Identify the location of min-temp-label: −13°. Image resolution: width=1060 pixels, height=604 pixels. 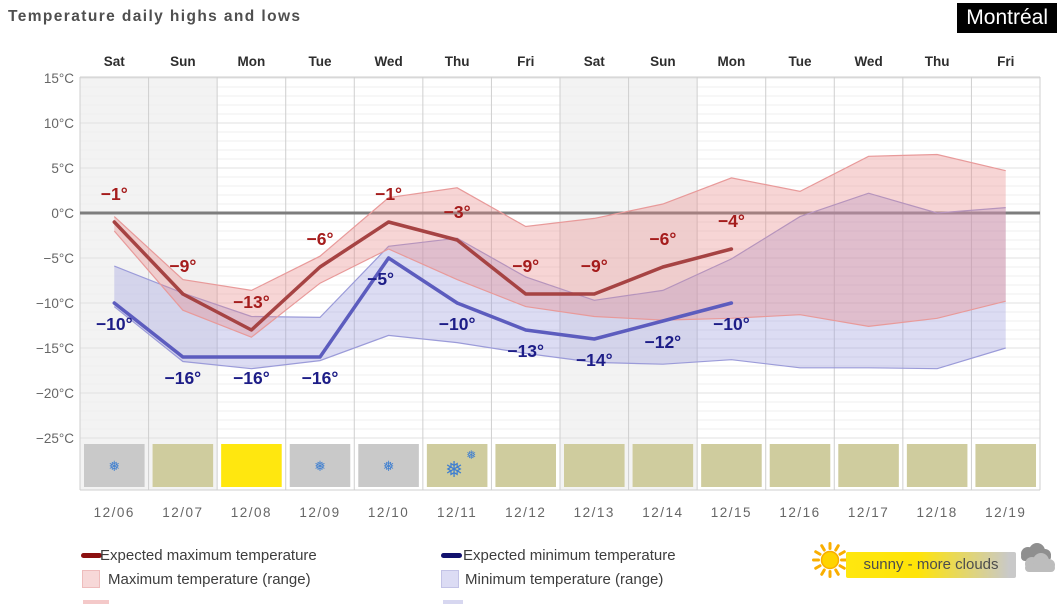
(525, 351).